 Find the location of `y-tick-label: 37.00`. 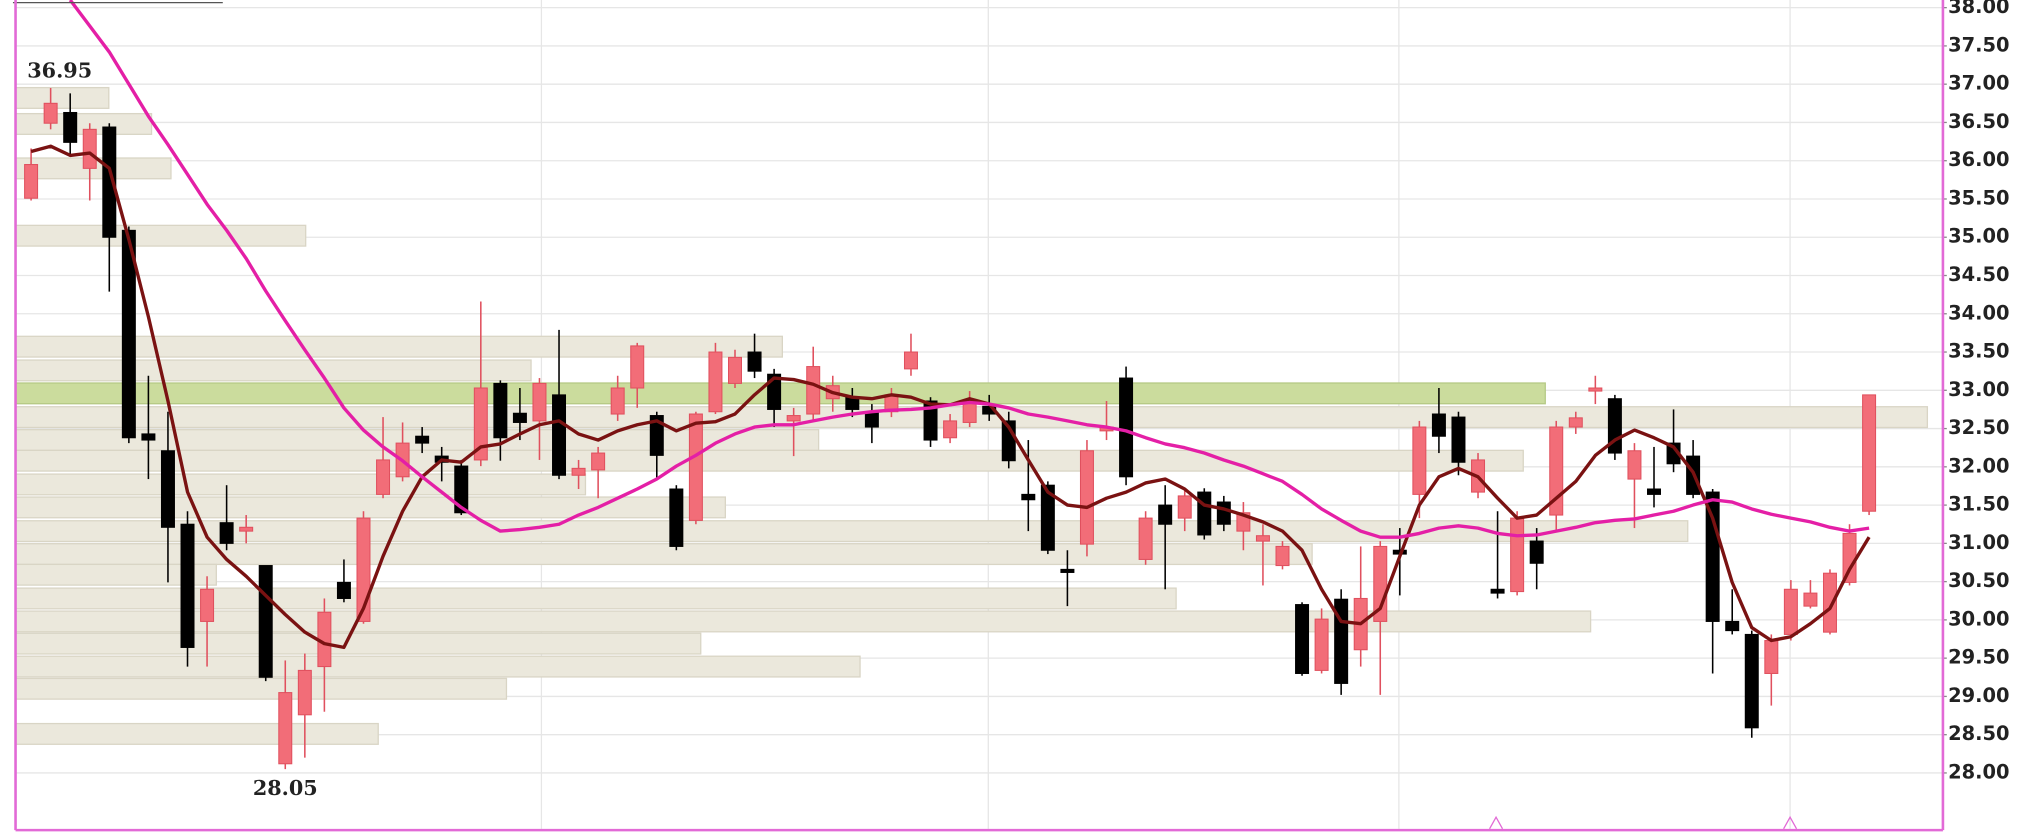

y-tick-label: 37.00 is located at coordinates (1978, 83).